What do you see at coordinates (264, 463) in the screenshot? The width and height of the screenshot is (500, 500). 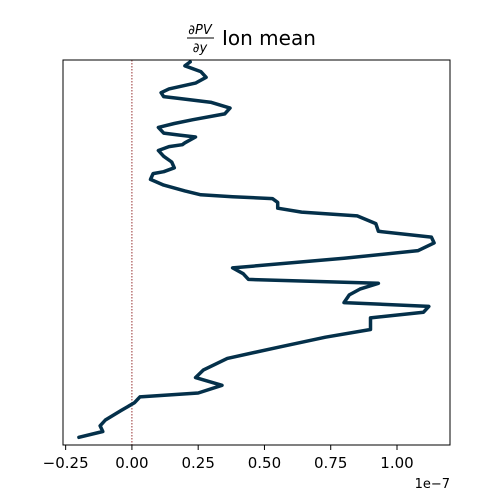 I see `x-tick-label: 0.50` at bounding box center [264, 463].